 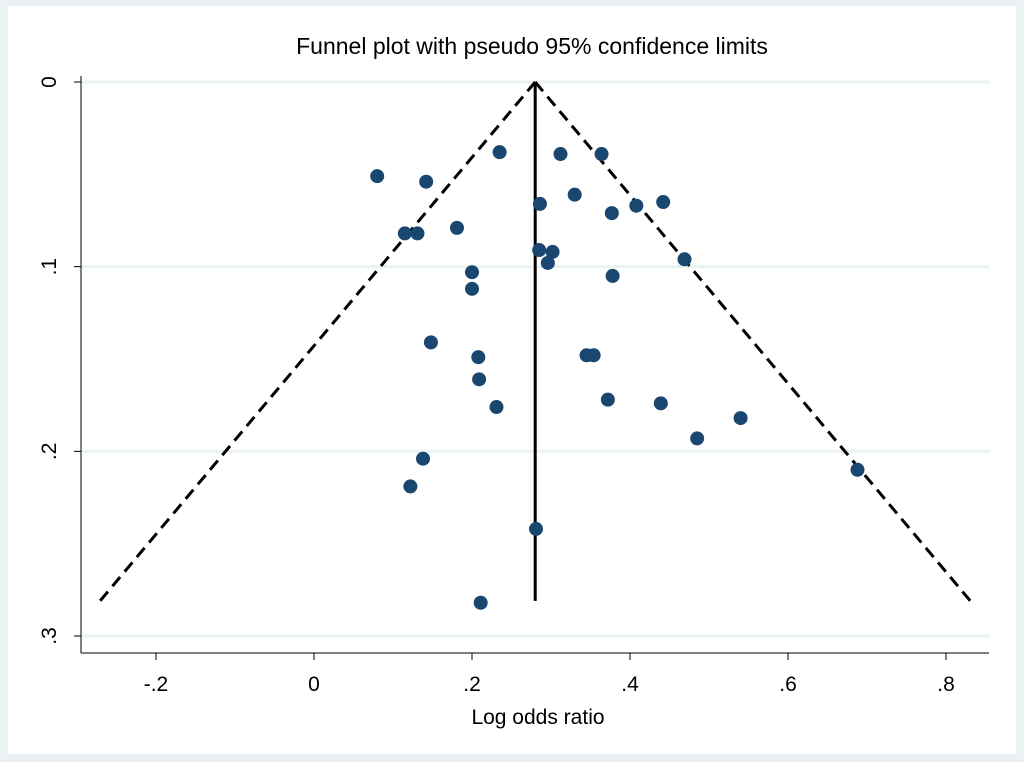 What do you see at coordinates (472, 684) in the screenshot?
I see `x-tick-label-2: .2` at bounding box center [472, 684].